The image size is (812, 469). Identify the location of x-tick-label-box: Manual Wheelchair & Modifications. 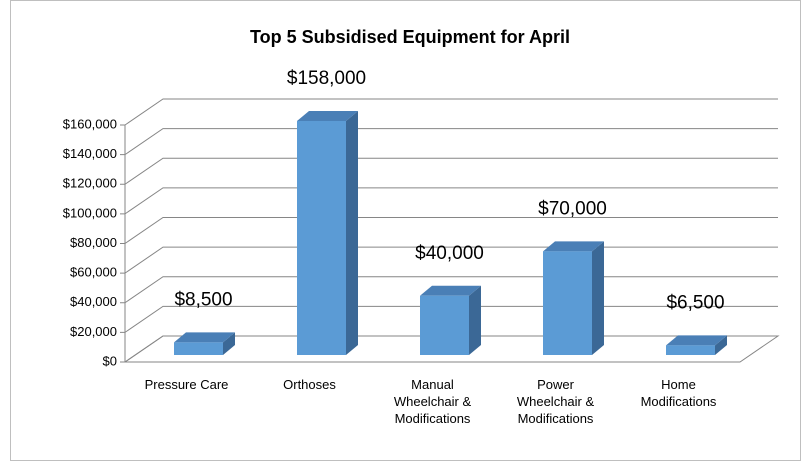
(432, 401).